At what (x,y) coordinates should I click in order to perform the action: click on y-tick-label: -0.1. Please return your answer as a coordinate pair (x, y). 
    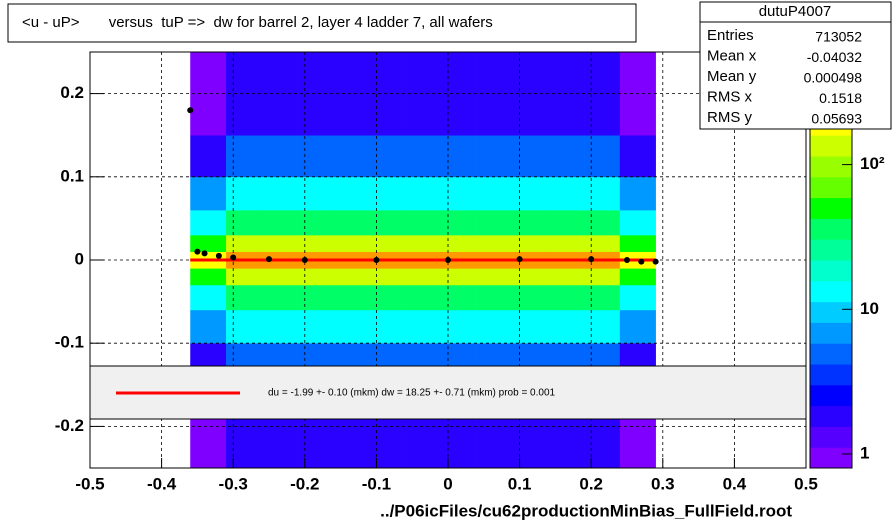
    Looking at the image, I should click on (69, 342).